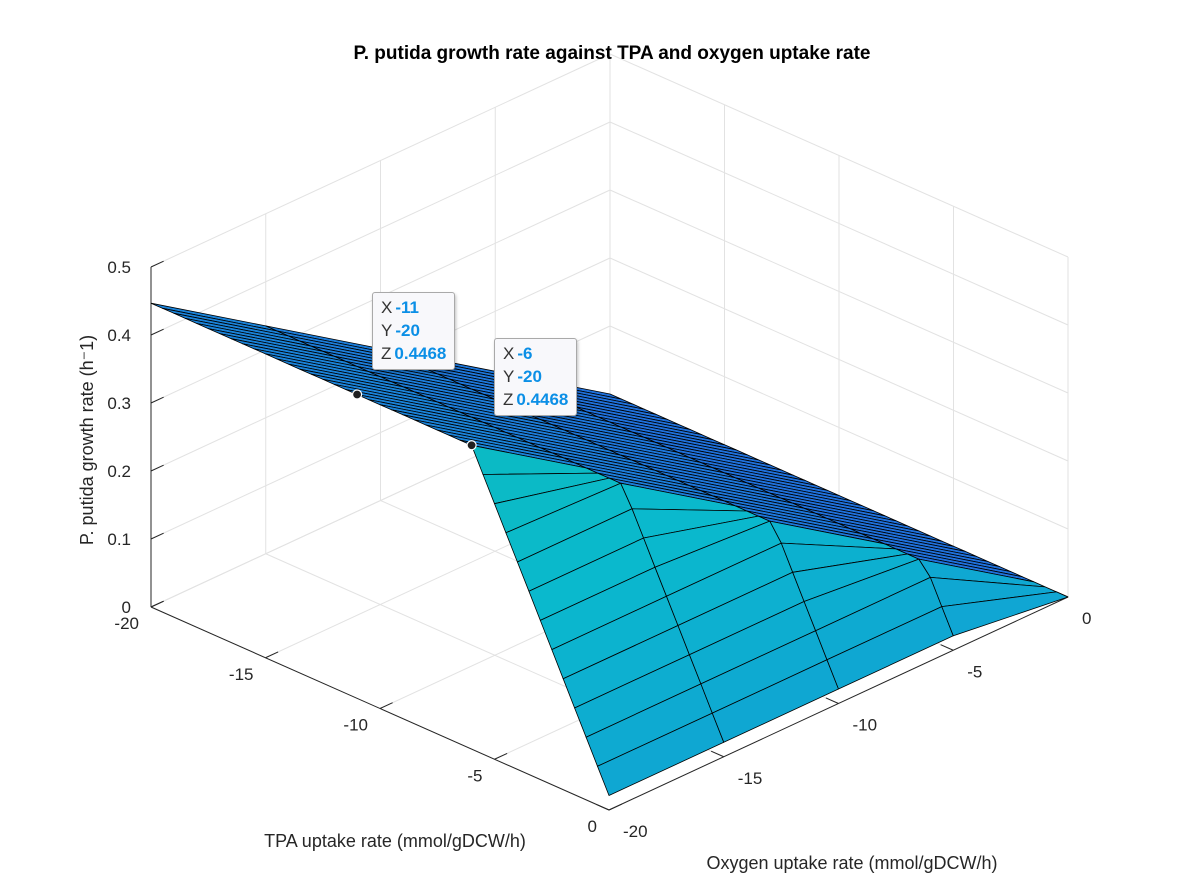  Describe the element at coordinates (525, 353) in the screenshot. I see `datatip-2-x: -6` at that location.